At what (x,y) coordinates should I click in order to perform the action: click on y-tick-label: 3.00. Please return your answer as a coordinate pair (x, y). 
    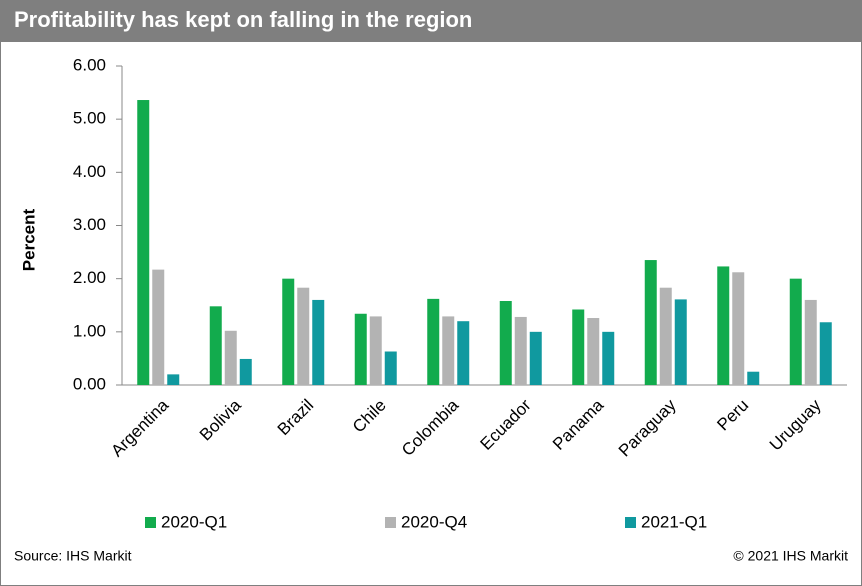
    Looking at the image, I should click on (89, 224).